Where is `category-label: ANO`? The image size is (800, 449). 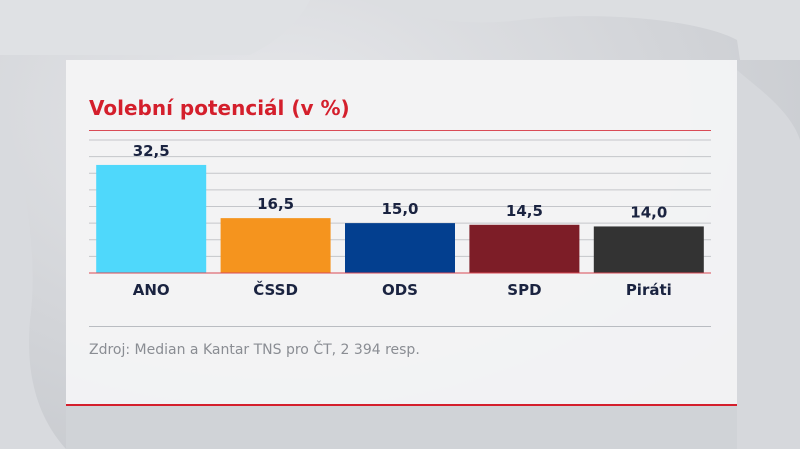 category-label: ANO is located at coordinates (151, 290).